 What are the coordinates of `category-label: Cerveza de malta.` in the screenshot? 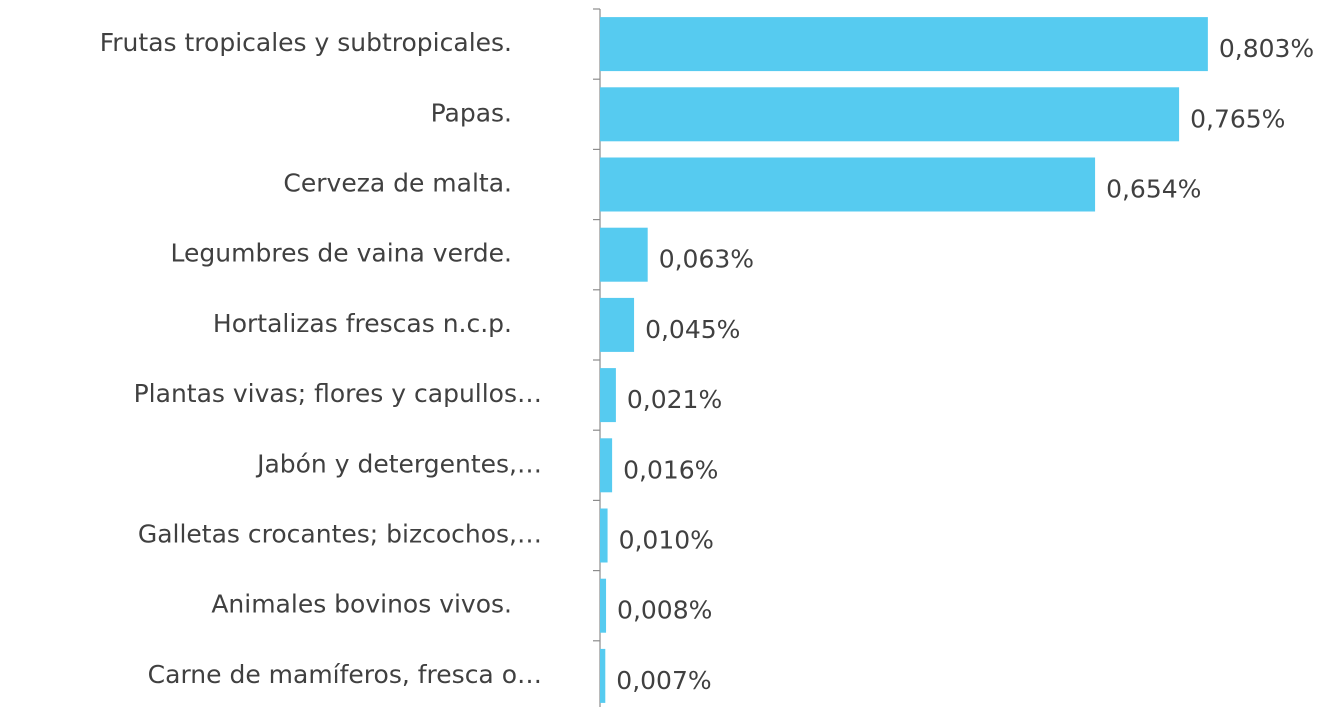 It's located at (397, 183).